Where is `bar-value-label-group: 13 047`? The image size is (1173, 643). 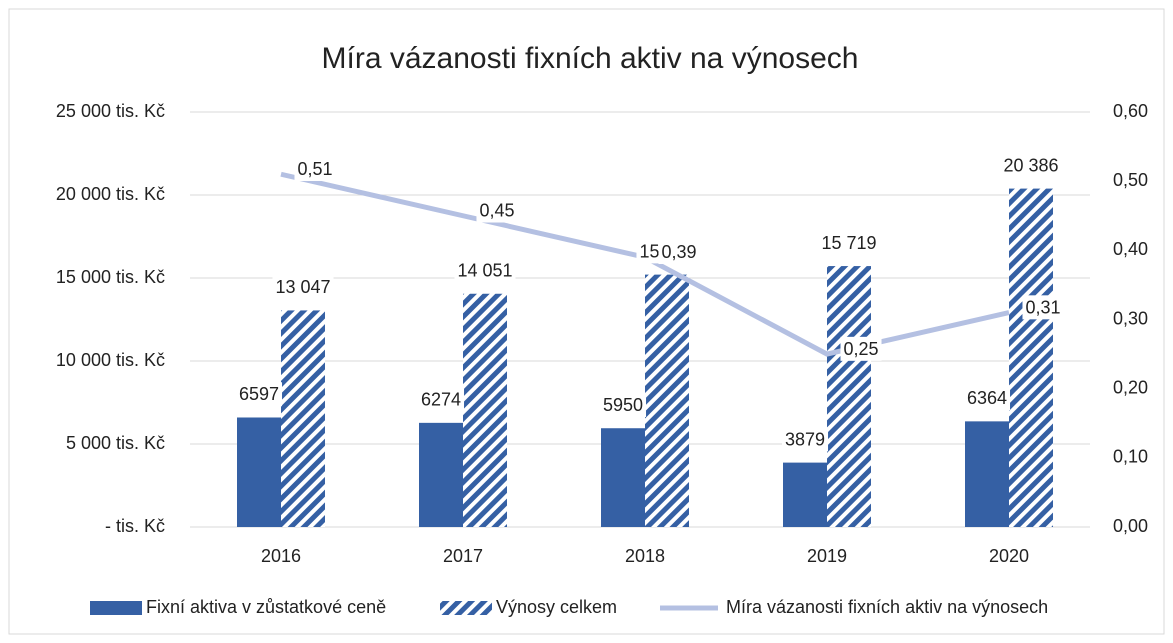
bar-value-label-group: 13 047 is located at coordinates (303, 287).